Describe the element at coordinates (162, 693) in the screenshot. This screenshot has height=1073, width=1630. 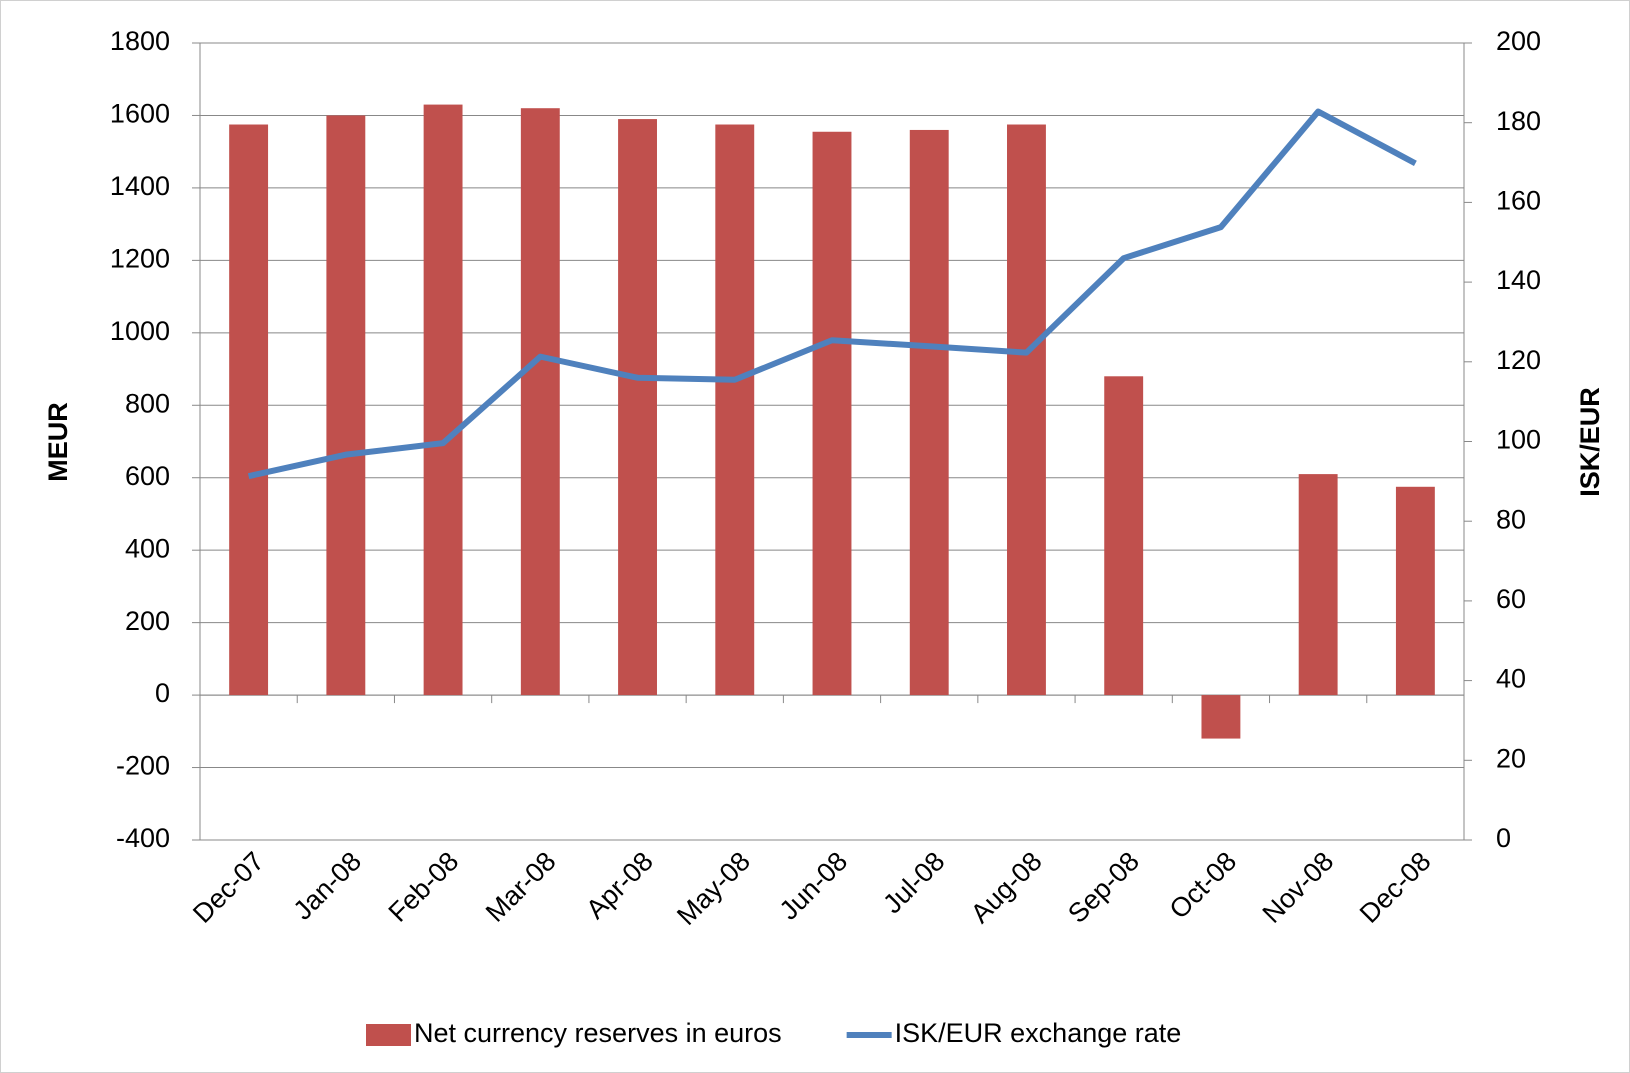
I see `y-tick-label: 0` at that location.